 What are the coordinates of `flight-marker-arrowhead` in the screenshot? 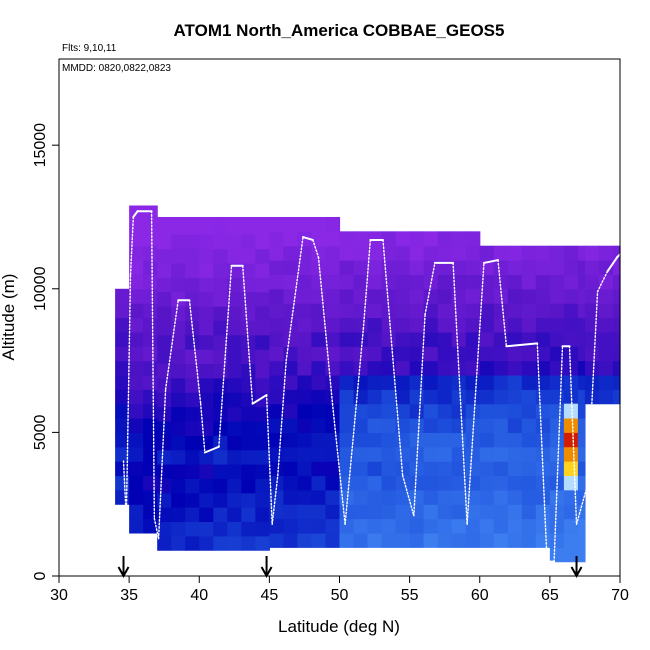 It's located at (123, 572).